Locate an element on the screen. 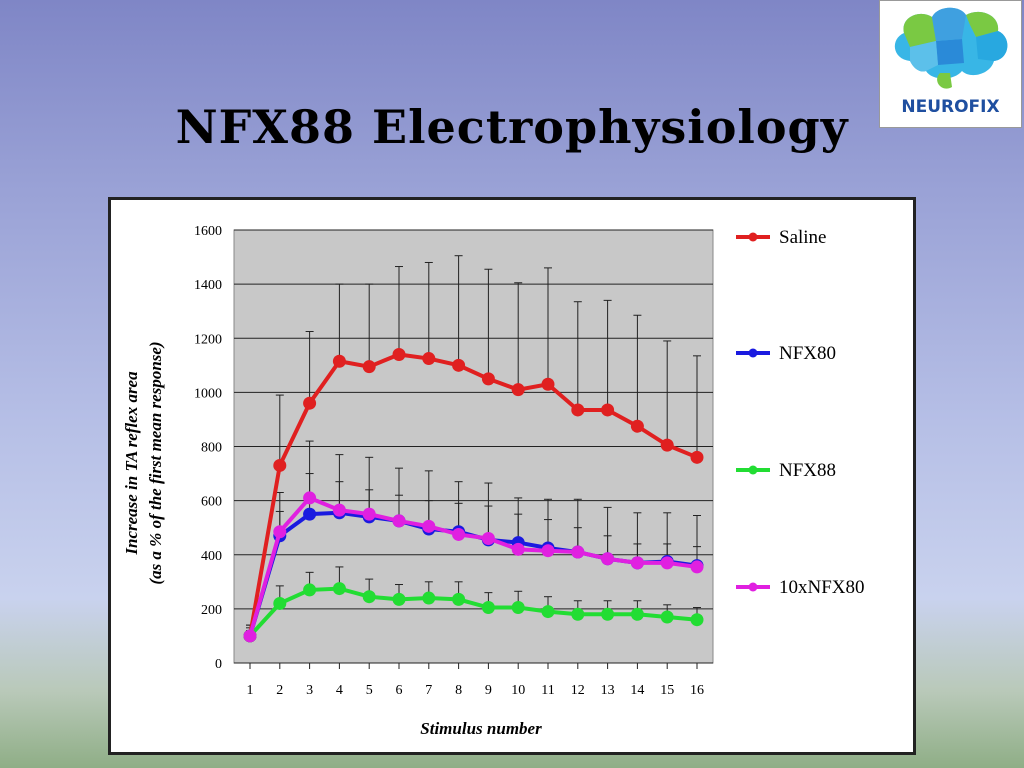  y-tick-label: 200 is located at coordinates (211, 610).